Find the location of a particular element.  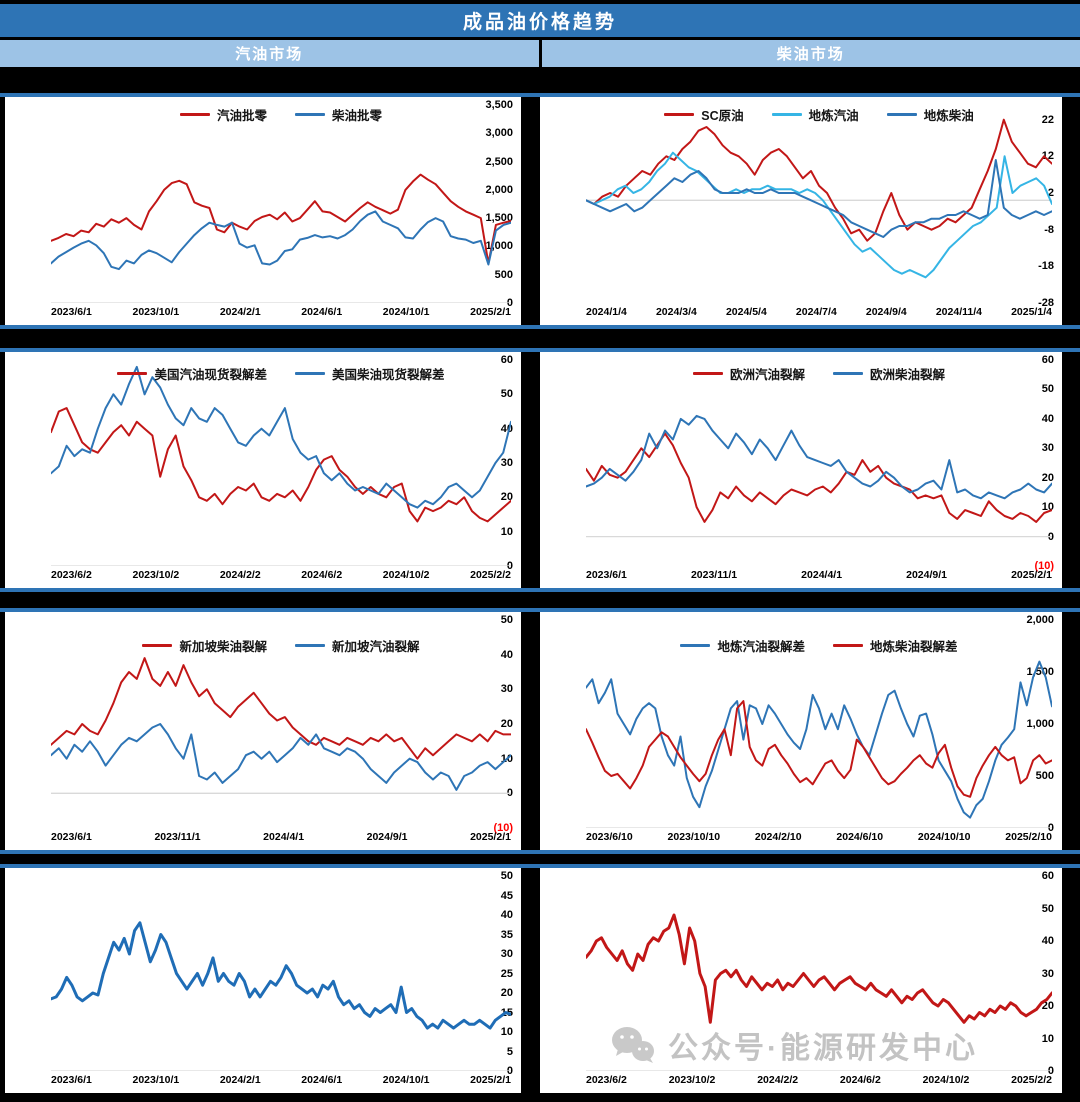

x-tick-label: 2024/5/4 is located at coordinates (746, 312).